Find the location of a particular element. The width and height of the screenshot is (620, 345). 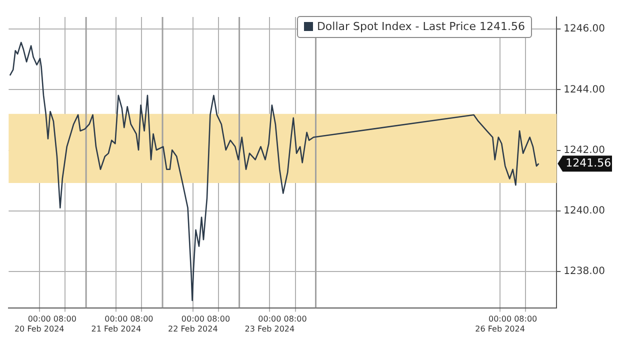

y-tick-label: 1238.00 is located at coordinates (585, 272).